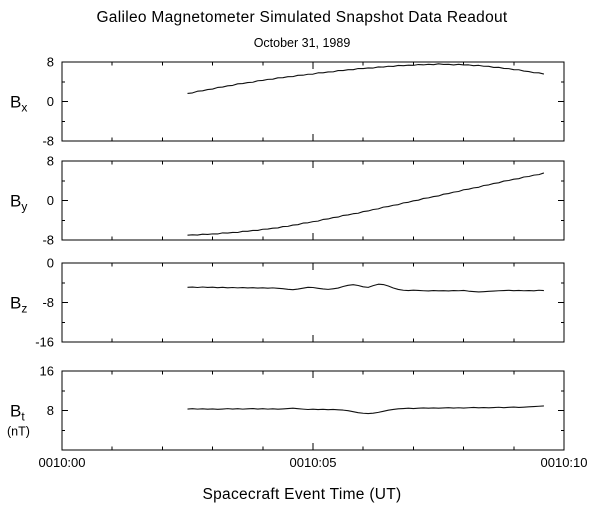 Image resolution: width=604 pixels, height=524 pixels. Describe the element at coordinates (48, 240) in the screenshot. I see `ytick-label-By: -8` at that location.